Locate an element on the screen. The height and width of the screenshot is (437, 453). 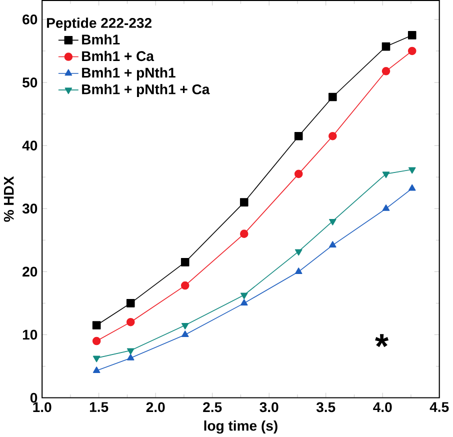
y-tick-label: 60 is located at coordinates (30, 19).